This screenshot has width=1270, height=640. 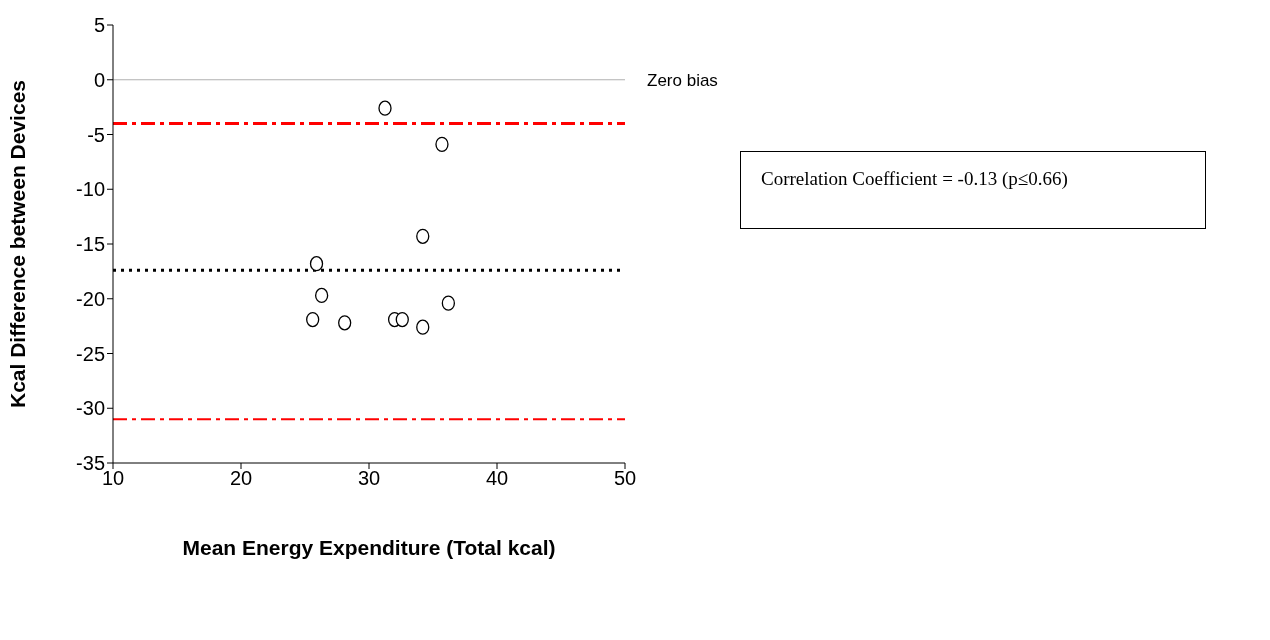 I want to click on y-tick-label: -35, so click(x=90, y=463).